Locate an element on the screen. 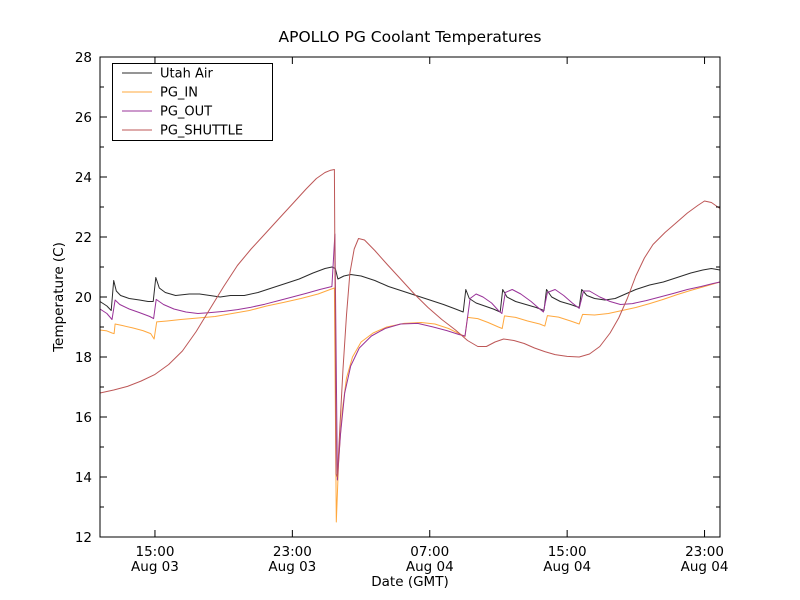 The height and width of the screenshot is (600, 800). legend: Utah Air PG_IN PG_OUT PG_SHUTTLE is located at coordinates (192, 102).